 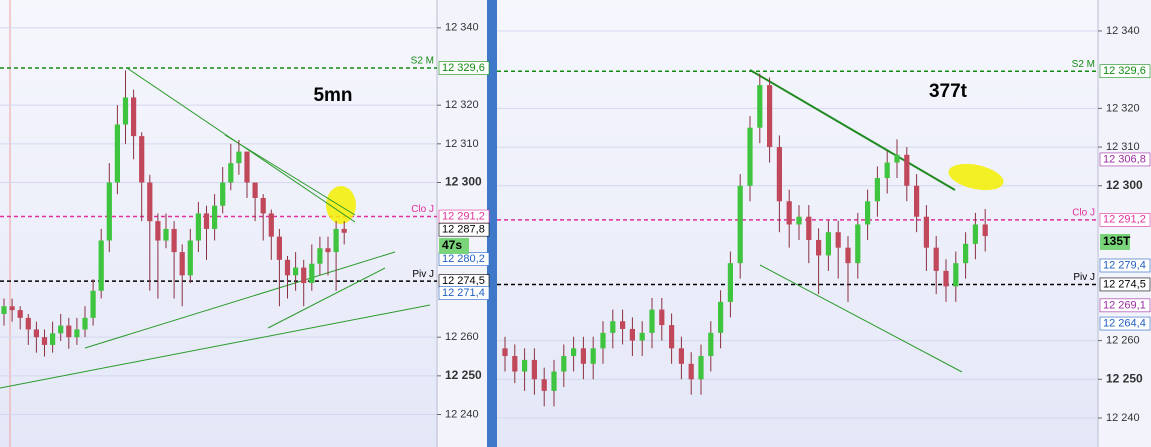 What do you see at coordinates (423, 274) in the screenshot?
I see `level-name: Piv J` at bounding box center [423, 274].